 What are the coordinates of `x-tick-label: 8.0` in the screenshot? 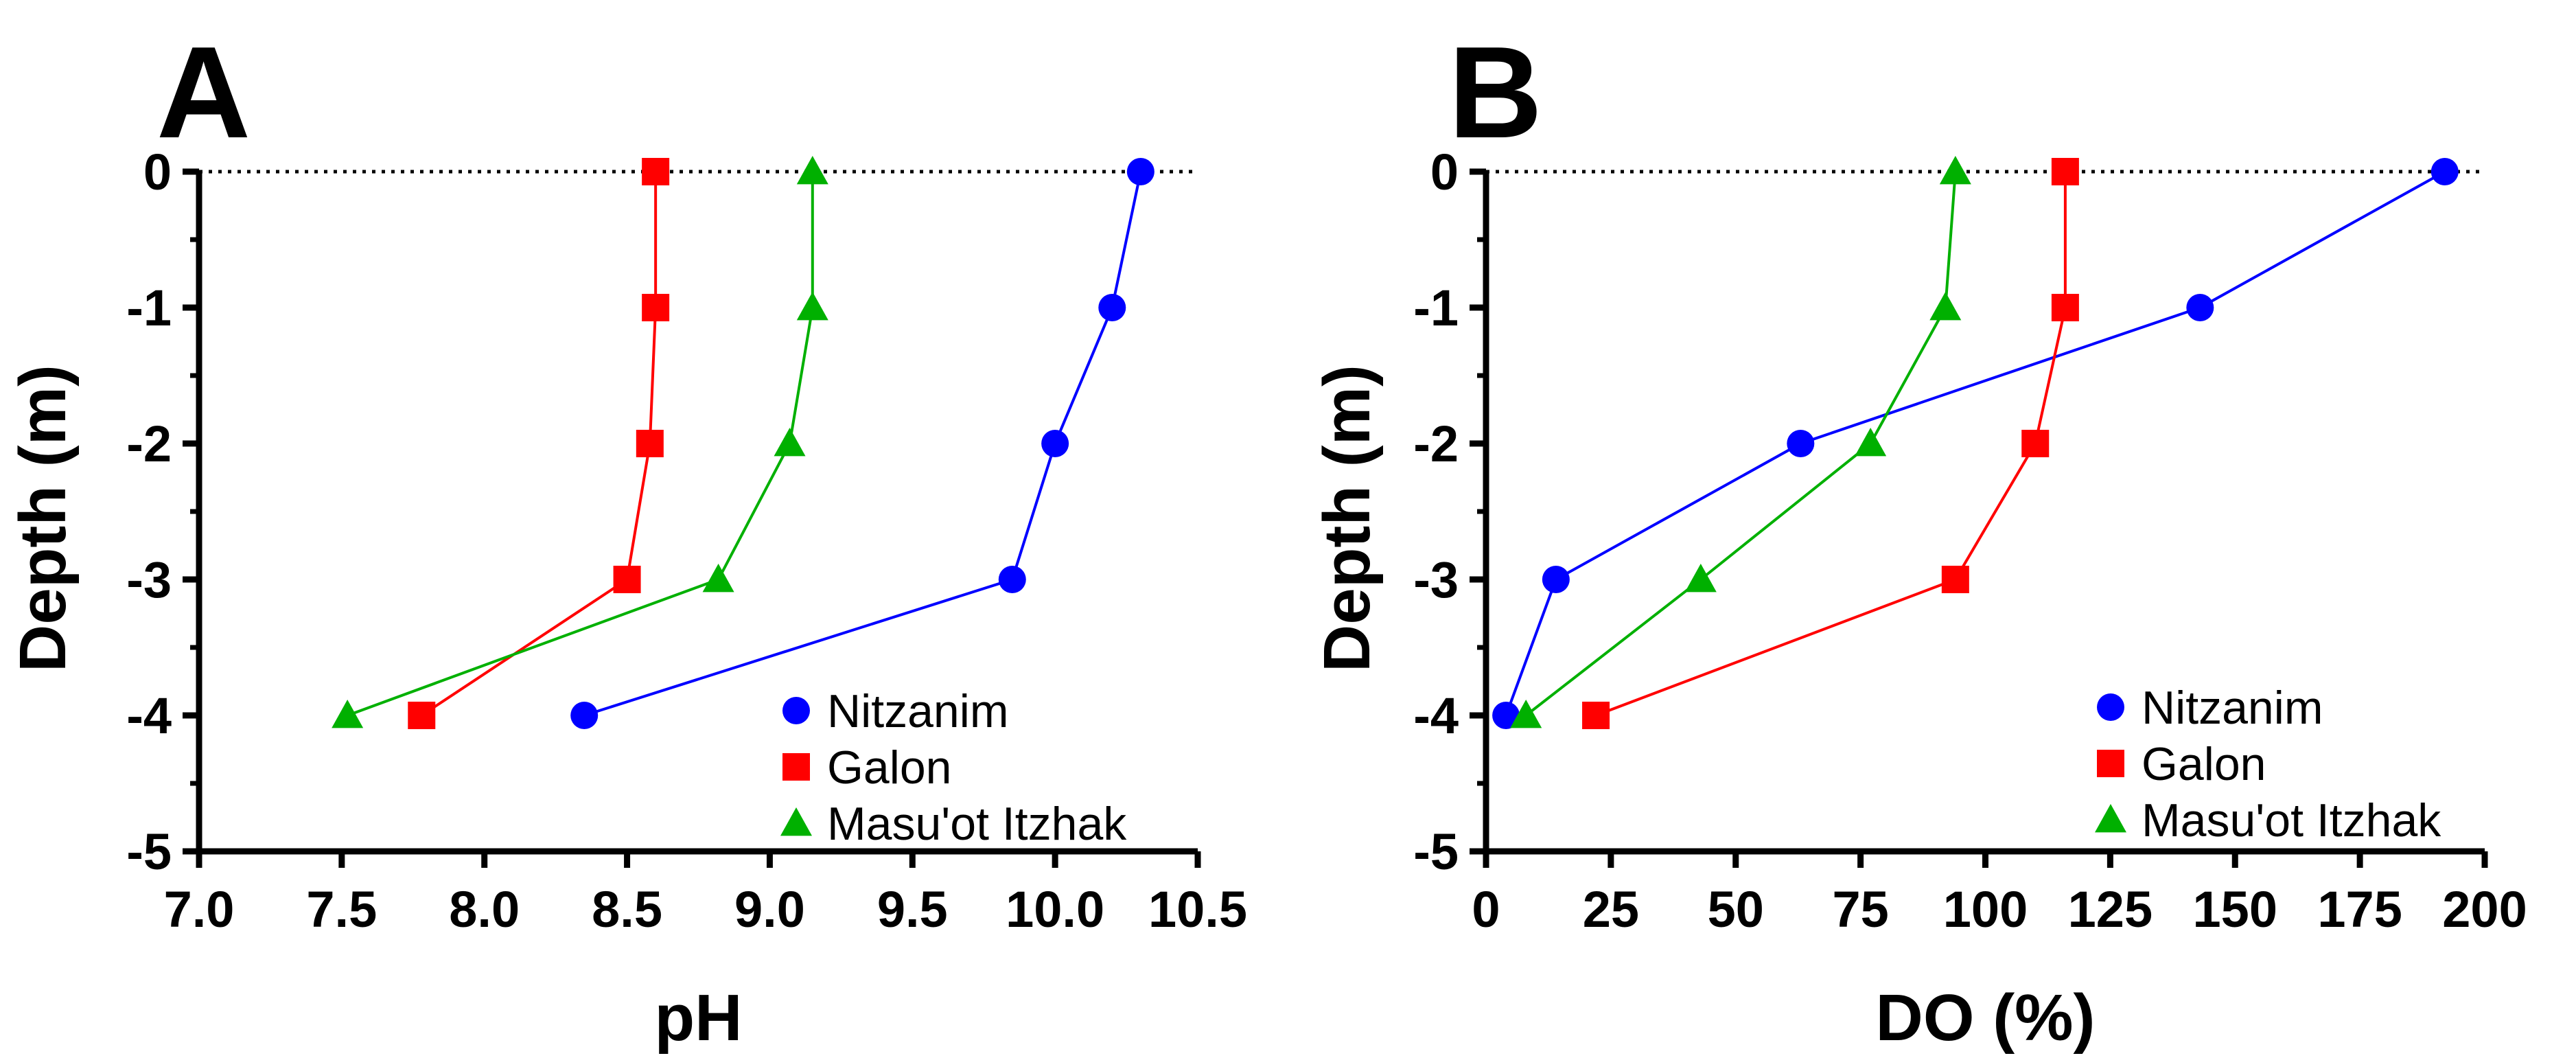 It's located at (484, 909).